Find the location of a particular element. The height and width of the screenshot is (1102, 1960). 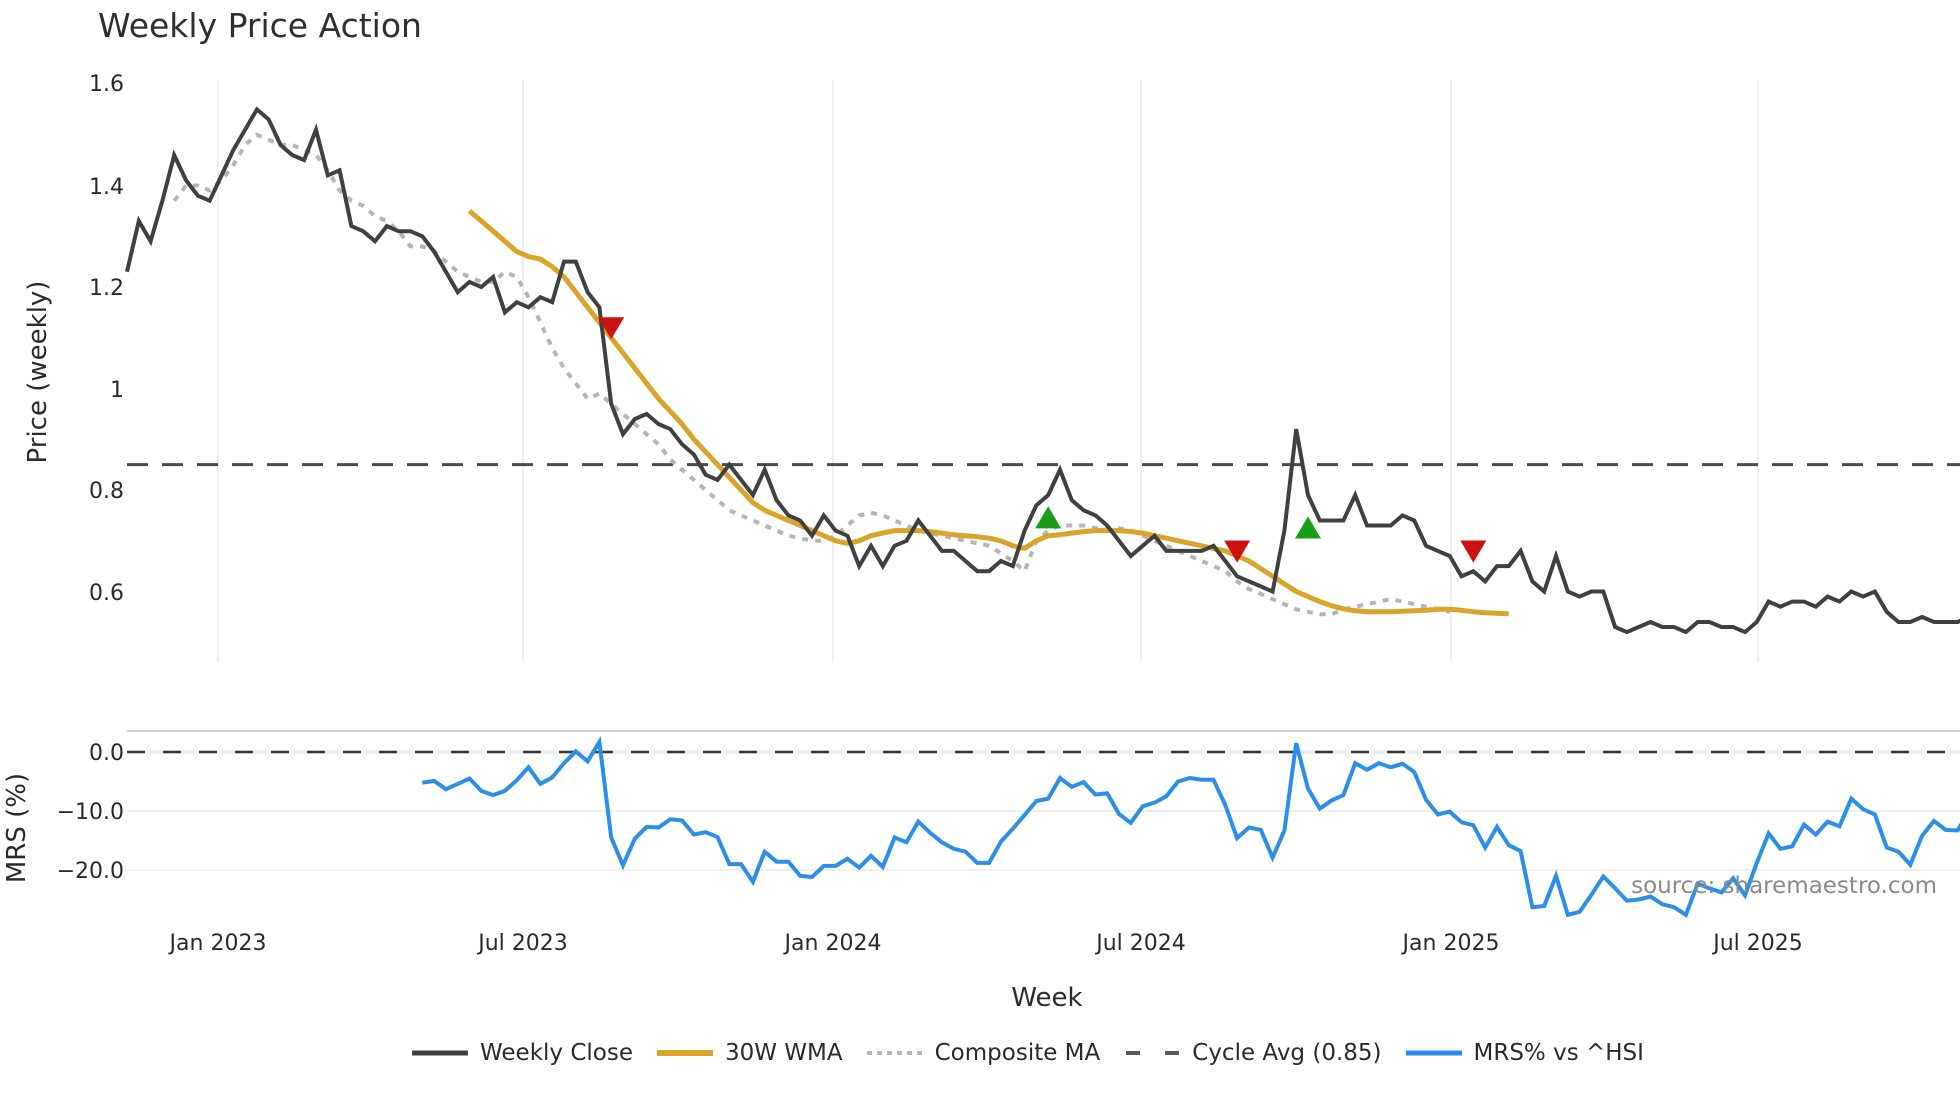

legend-item-mrs: MRS% vs ^HSI is located at coordinates (1524, 1053).